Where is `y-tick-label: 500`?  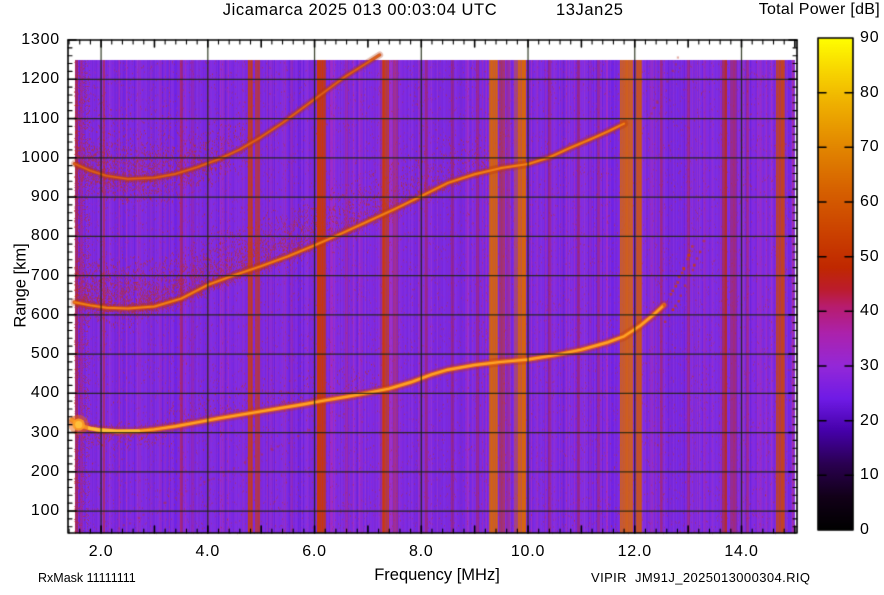 y-tick-label: 500 is located at coordinates (45, 353).